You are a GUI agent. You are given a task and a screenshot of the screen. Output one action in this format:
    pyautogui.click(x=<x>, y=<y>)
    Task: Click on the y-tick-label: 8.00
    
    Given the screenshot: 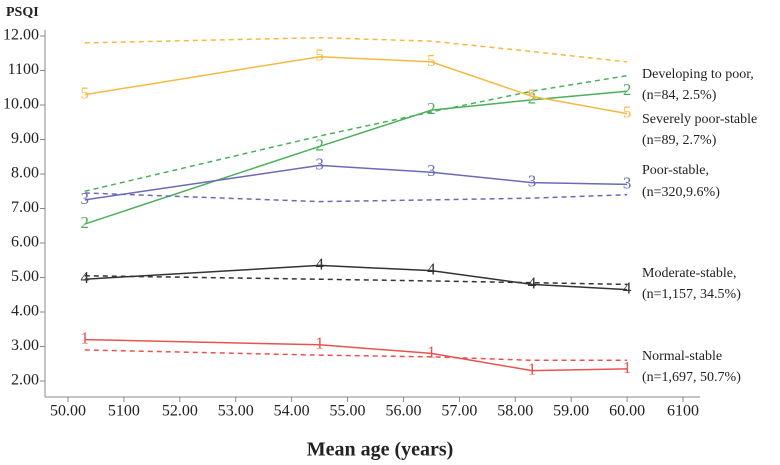 What is the action you would take?
    pyautogui.click(x=25, y=173)
    